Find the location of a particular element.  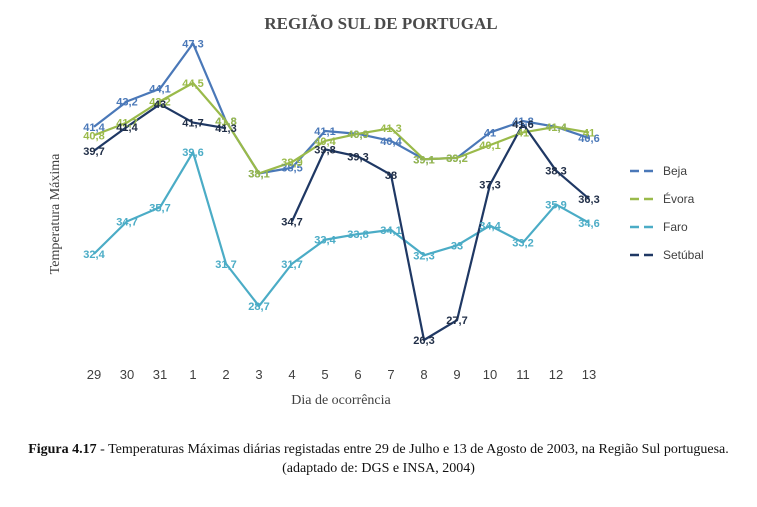

x-tick-label: 30 is located at coordinates (127, 374).